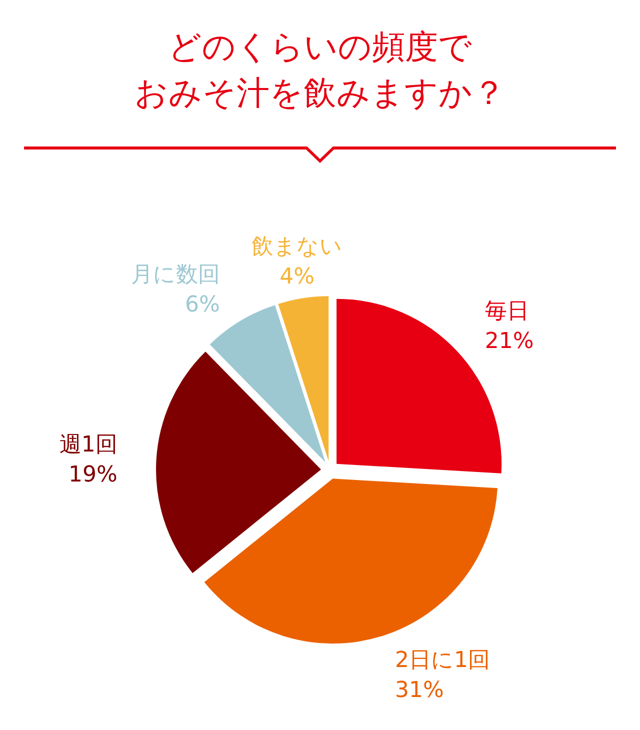 The image size is (640, 730). Describe the element at coordinates (297, 247) in the screenshot. I see `slice-label: 飲まない` at that location.